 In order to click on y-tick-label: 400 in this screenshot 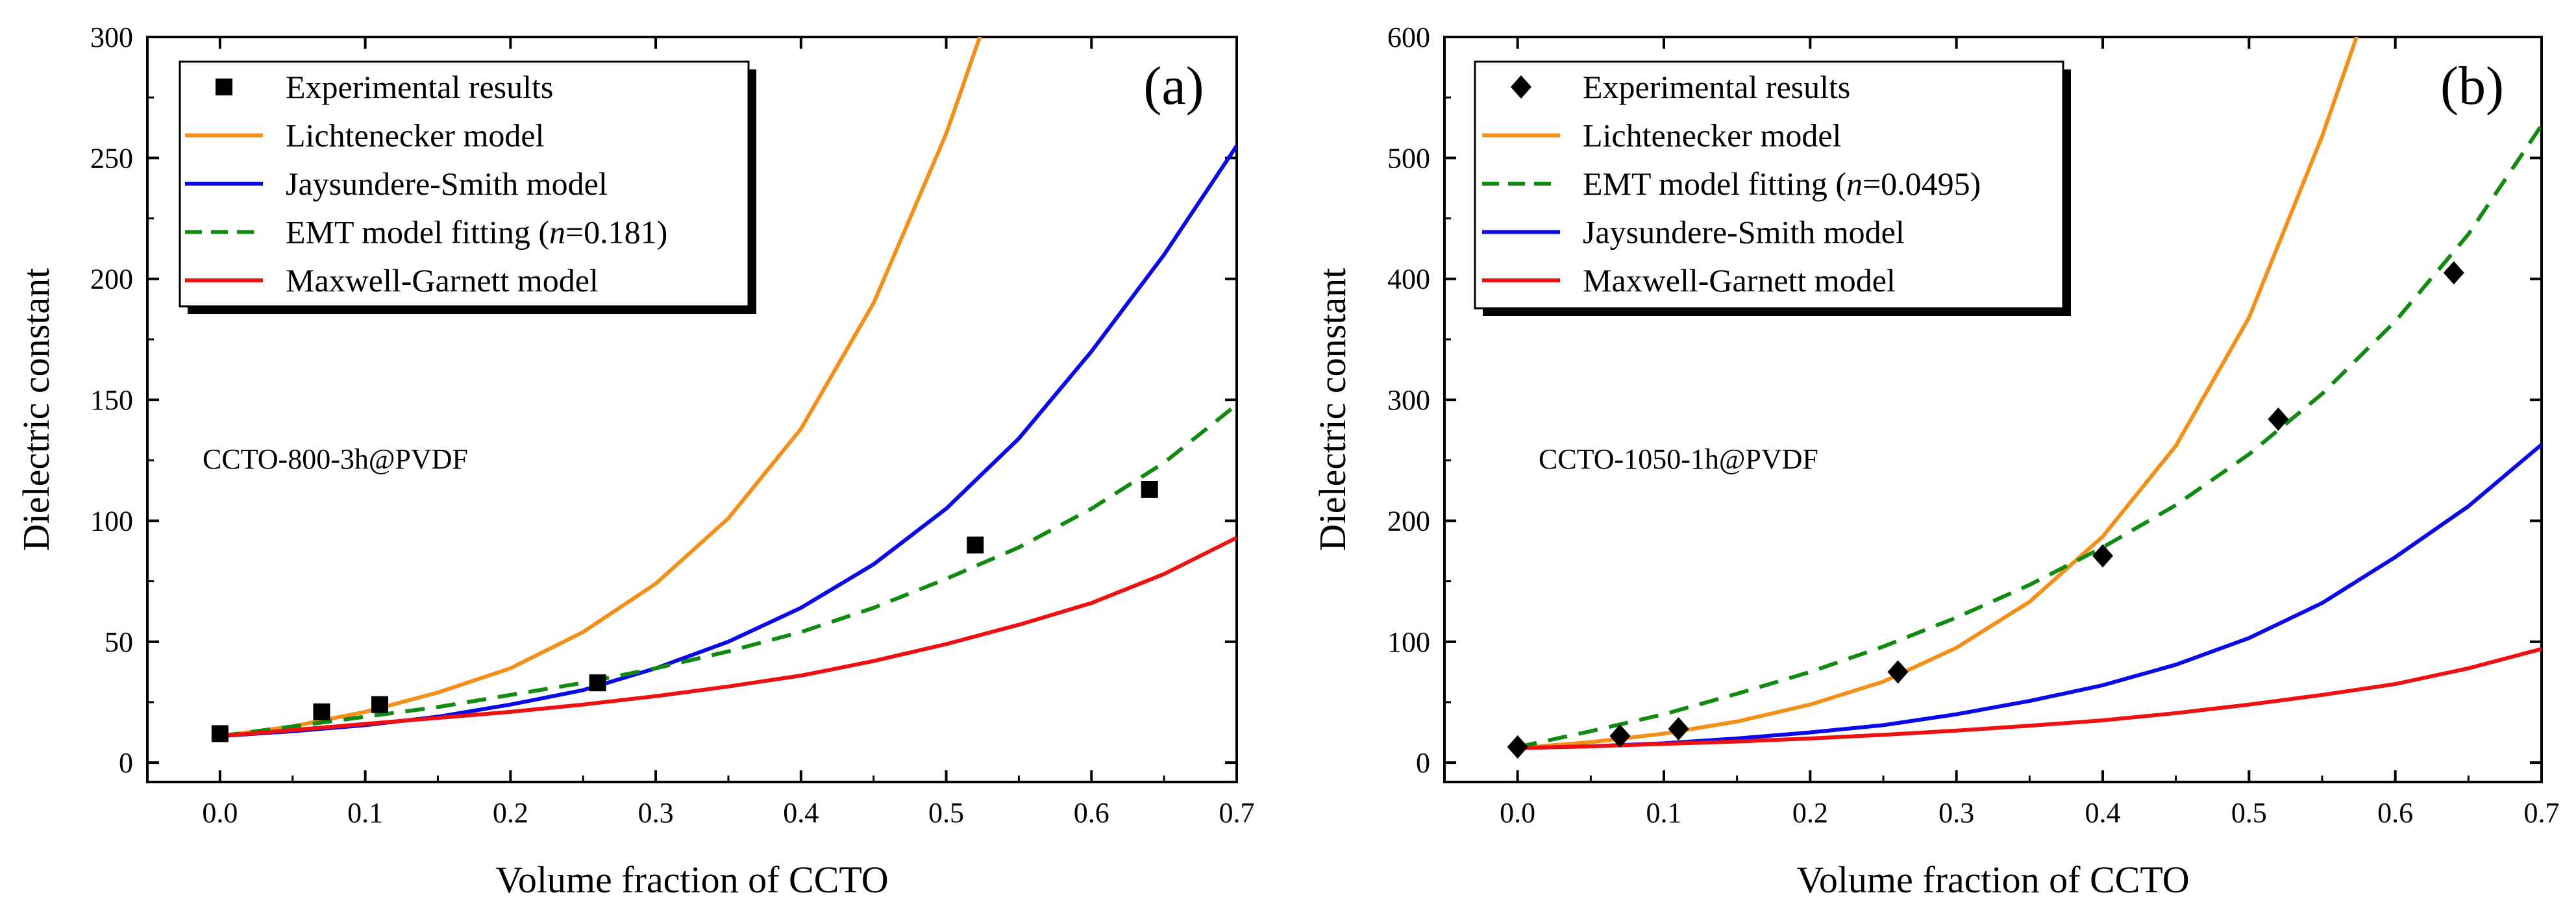, I will do `click(1408, 279)`.